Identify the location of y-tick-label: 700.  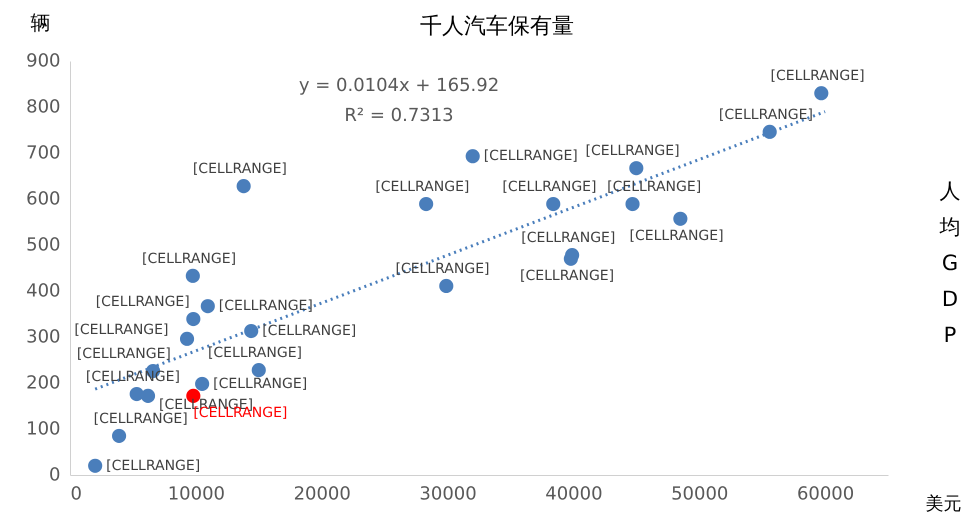
(43, 153).